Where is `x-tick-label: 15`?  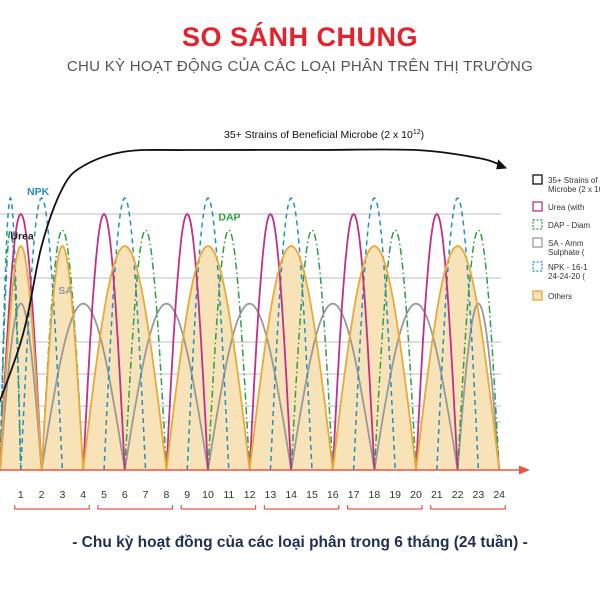 x-tick-label: 15 is located at coordinates (312, 495).